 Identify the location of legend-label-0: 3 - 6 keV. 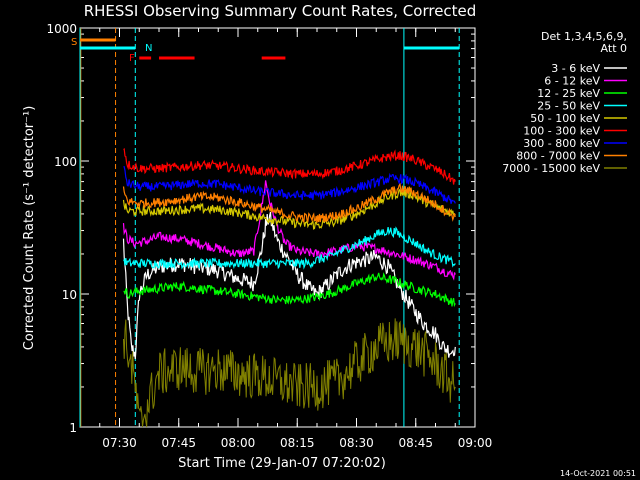
(575, 68).